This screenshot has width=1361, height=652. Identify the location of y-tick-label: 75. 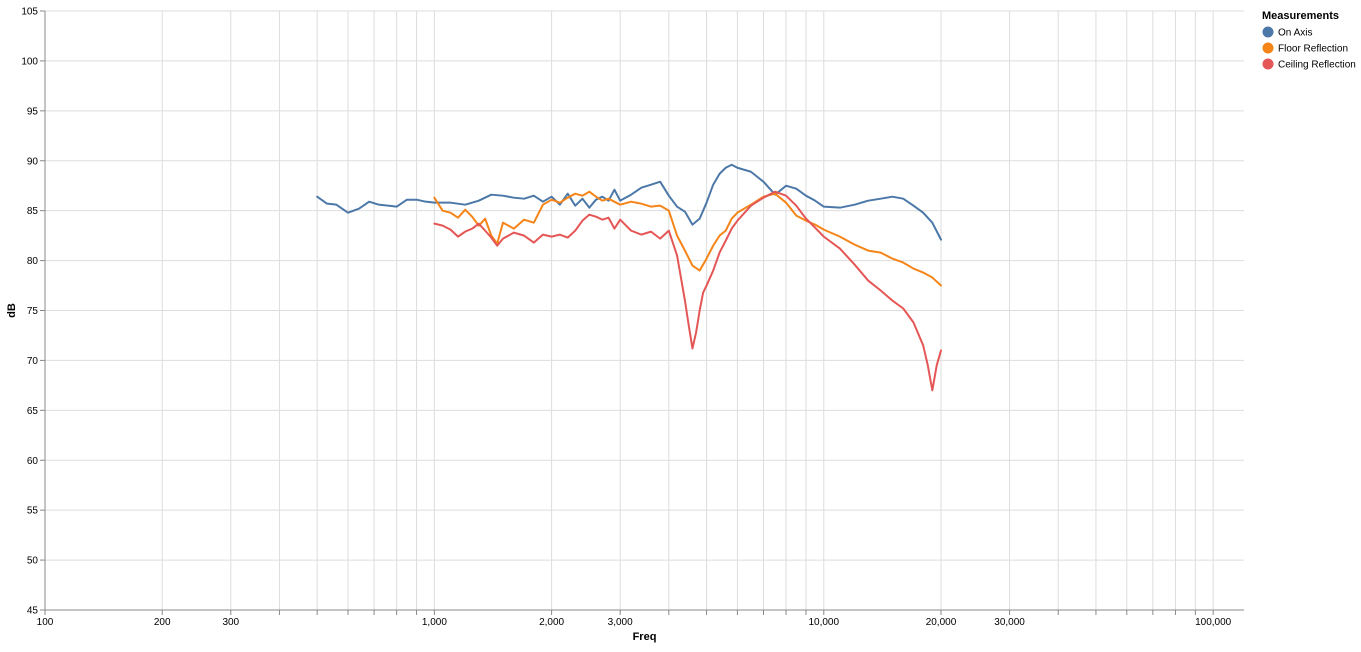
(33, 311).